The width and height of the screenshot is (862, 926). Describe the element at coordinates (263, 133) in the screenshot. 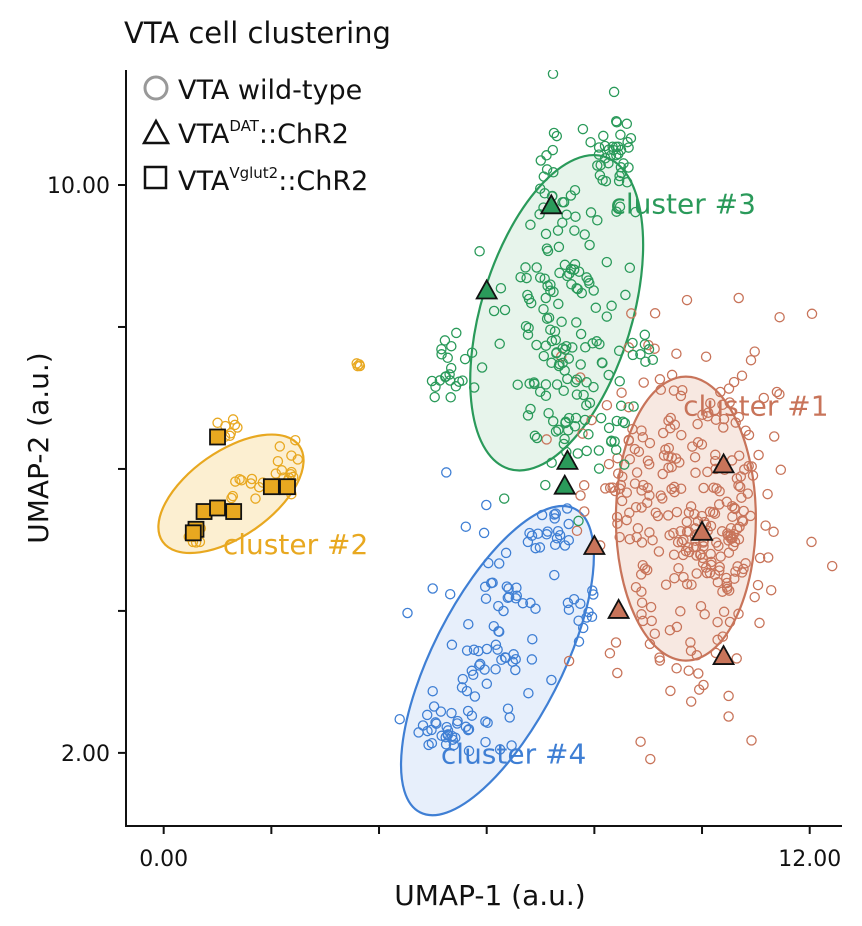

I see `legend-entry-dat: VTADAT::ChR2` at that location.